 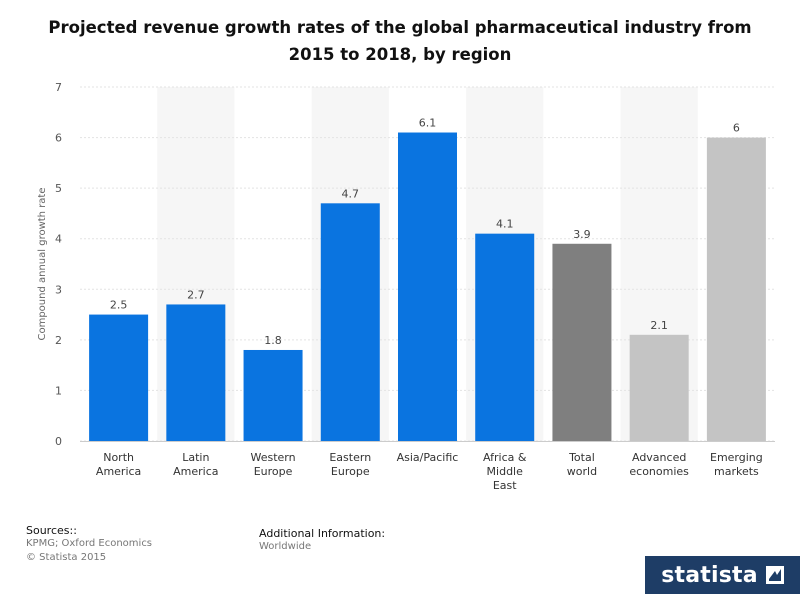 What do you see at coordinates (428, 123) in the screenshot?
I see `bar-value-label: 6.1` at bounding box center [428, 123].